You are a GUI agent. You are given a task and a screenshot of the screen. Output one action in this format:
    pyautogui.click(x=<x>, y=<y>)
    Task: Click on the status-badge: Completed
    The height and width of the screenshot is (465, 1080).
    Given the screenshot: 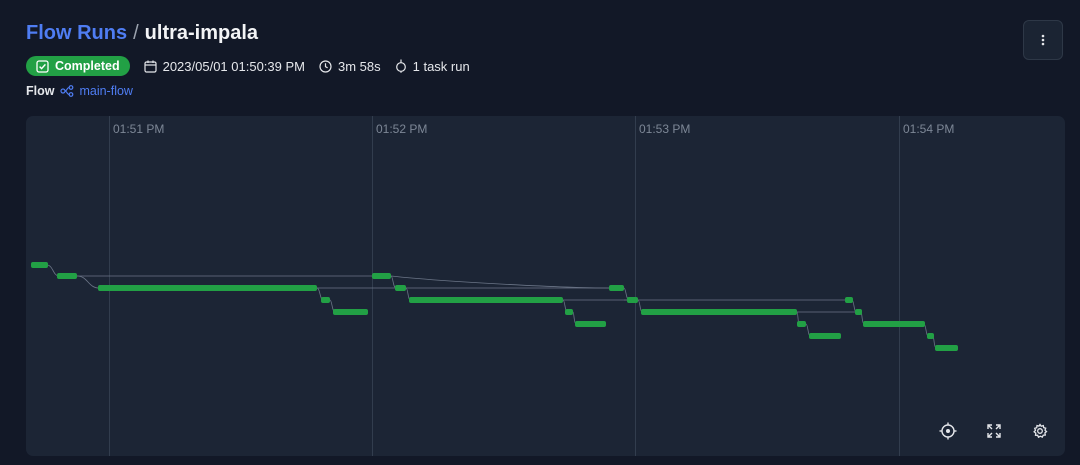 What is the action you would take?
    pyautogui.click(x=78, y=66)
    